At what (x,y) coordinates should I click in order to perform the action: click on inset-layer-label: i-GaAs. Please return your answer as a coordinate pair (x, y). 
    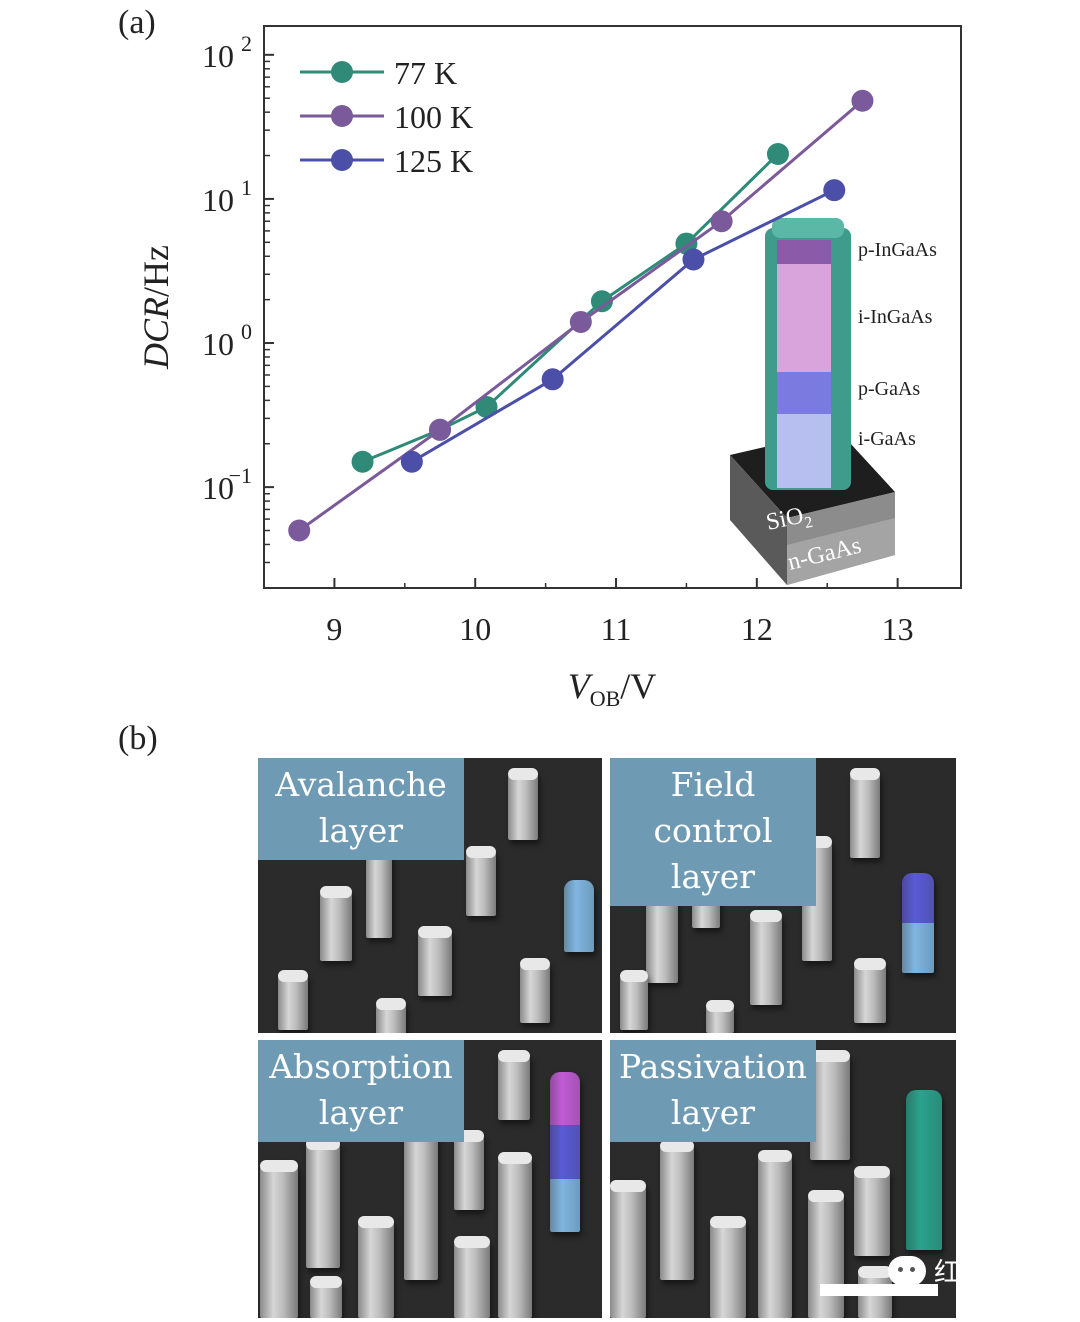
    Looking at the image, I should click on (887, 439).